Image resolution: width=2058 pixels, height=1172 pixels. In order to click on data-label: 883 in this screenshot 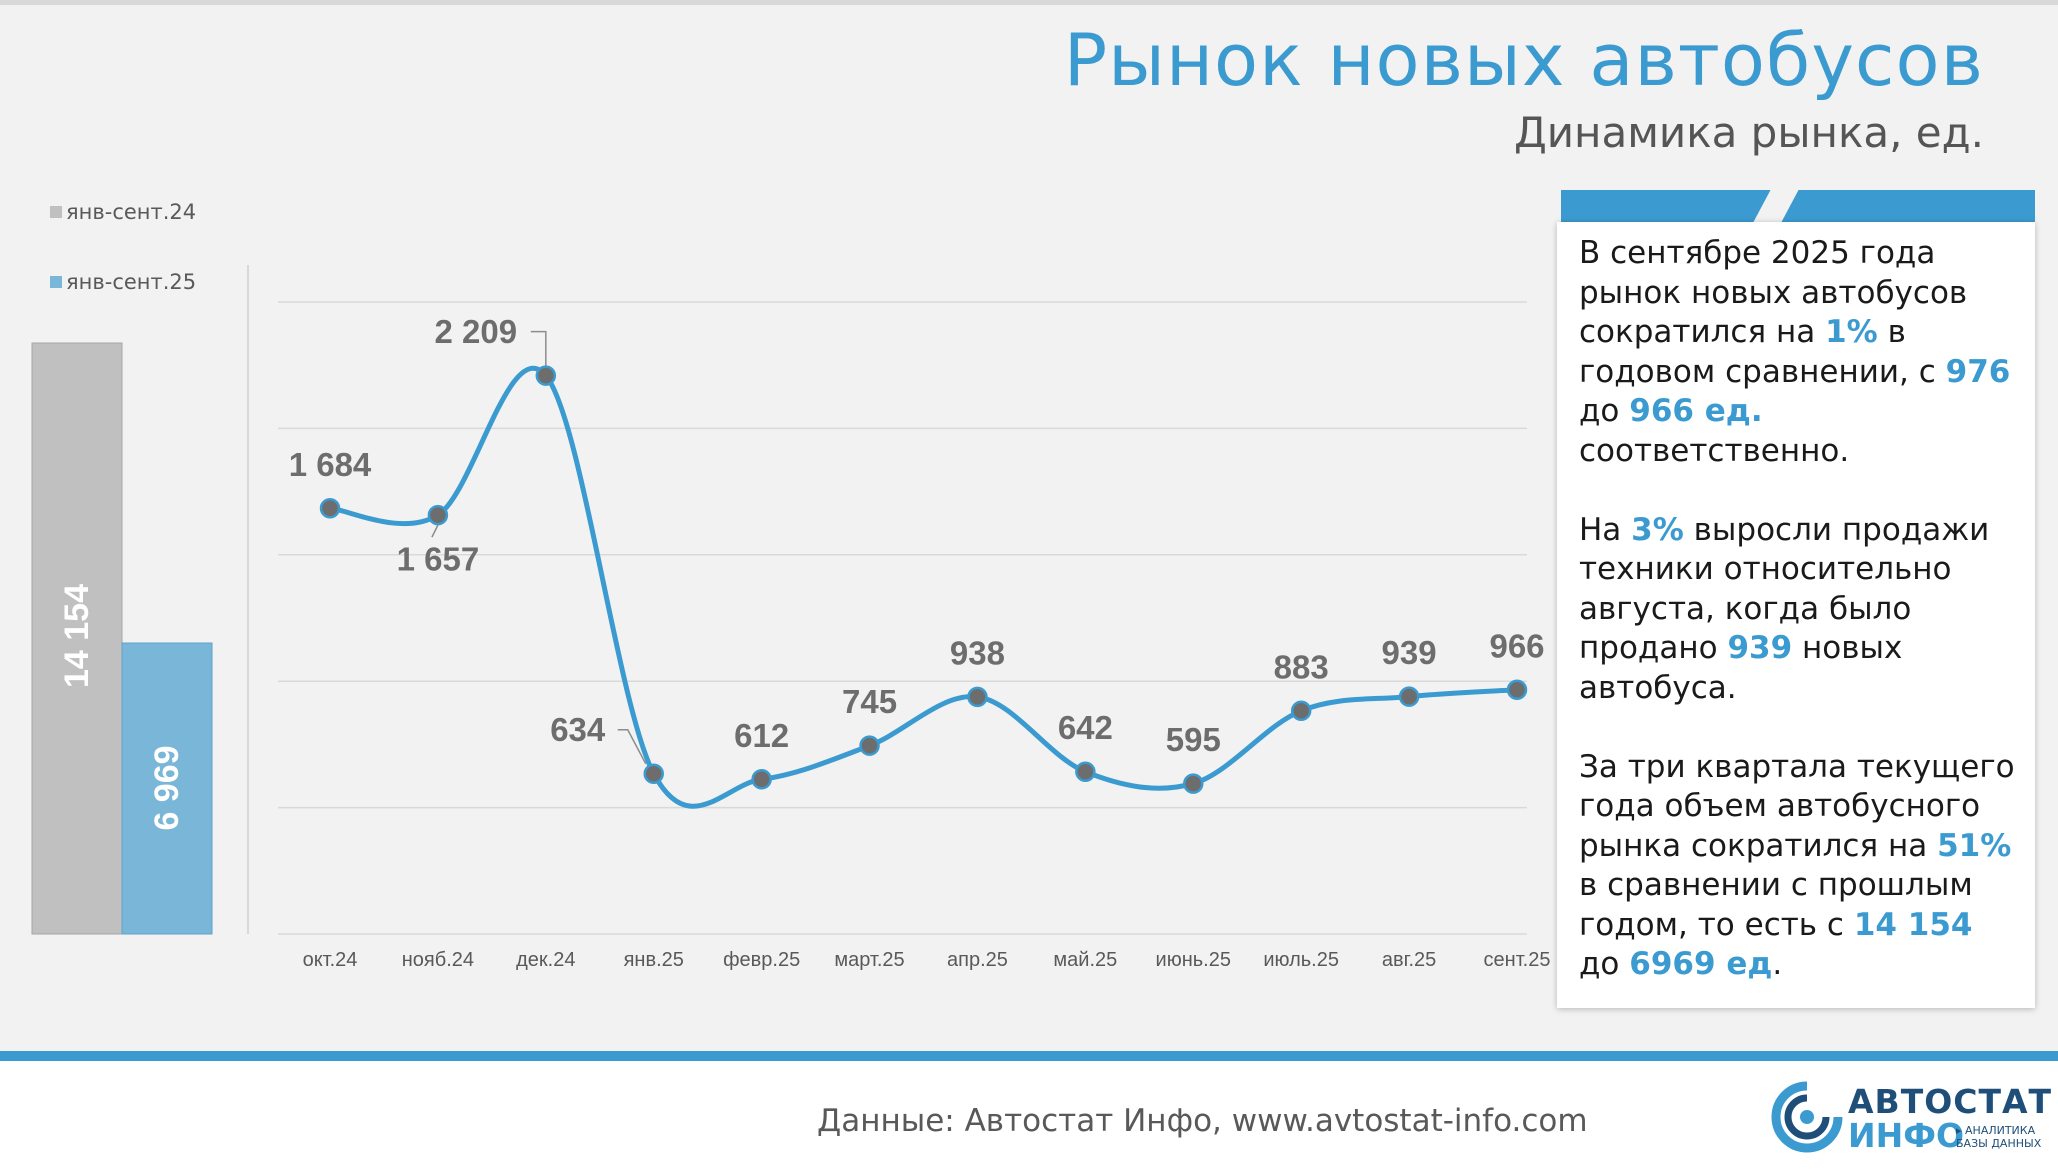, I will do `click(1301, 666)`.